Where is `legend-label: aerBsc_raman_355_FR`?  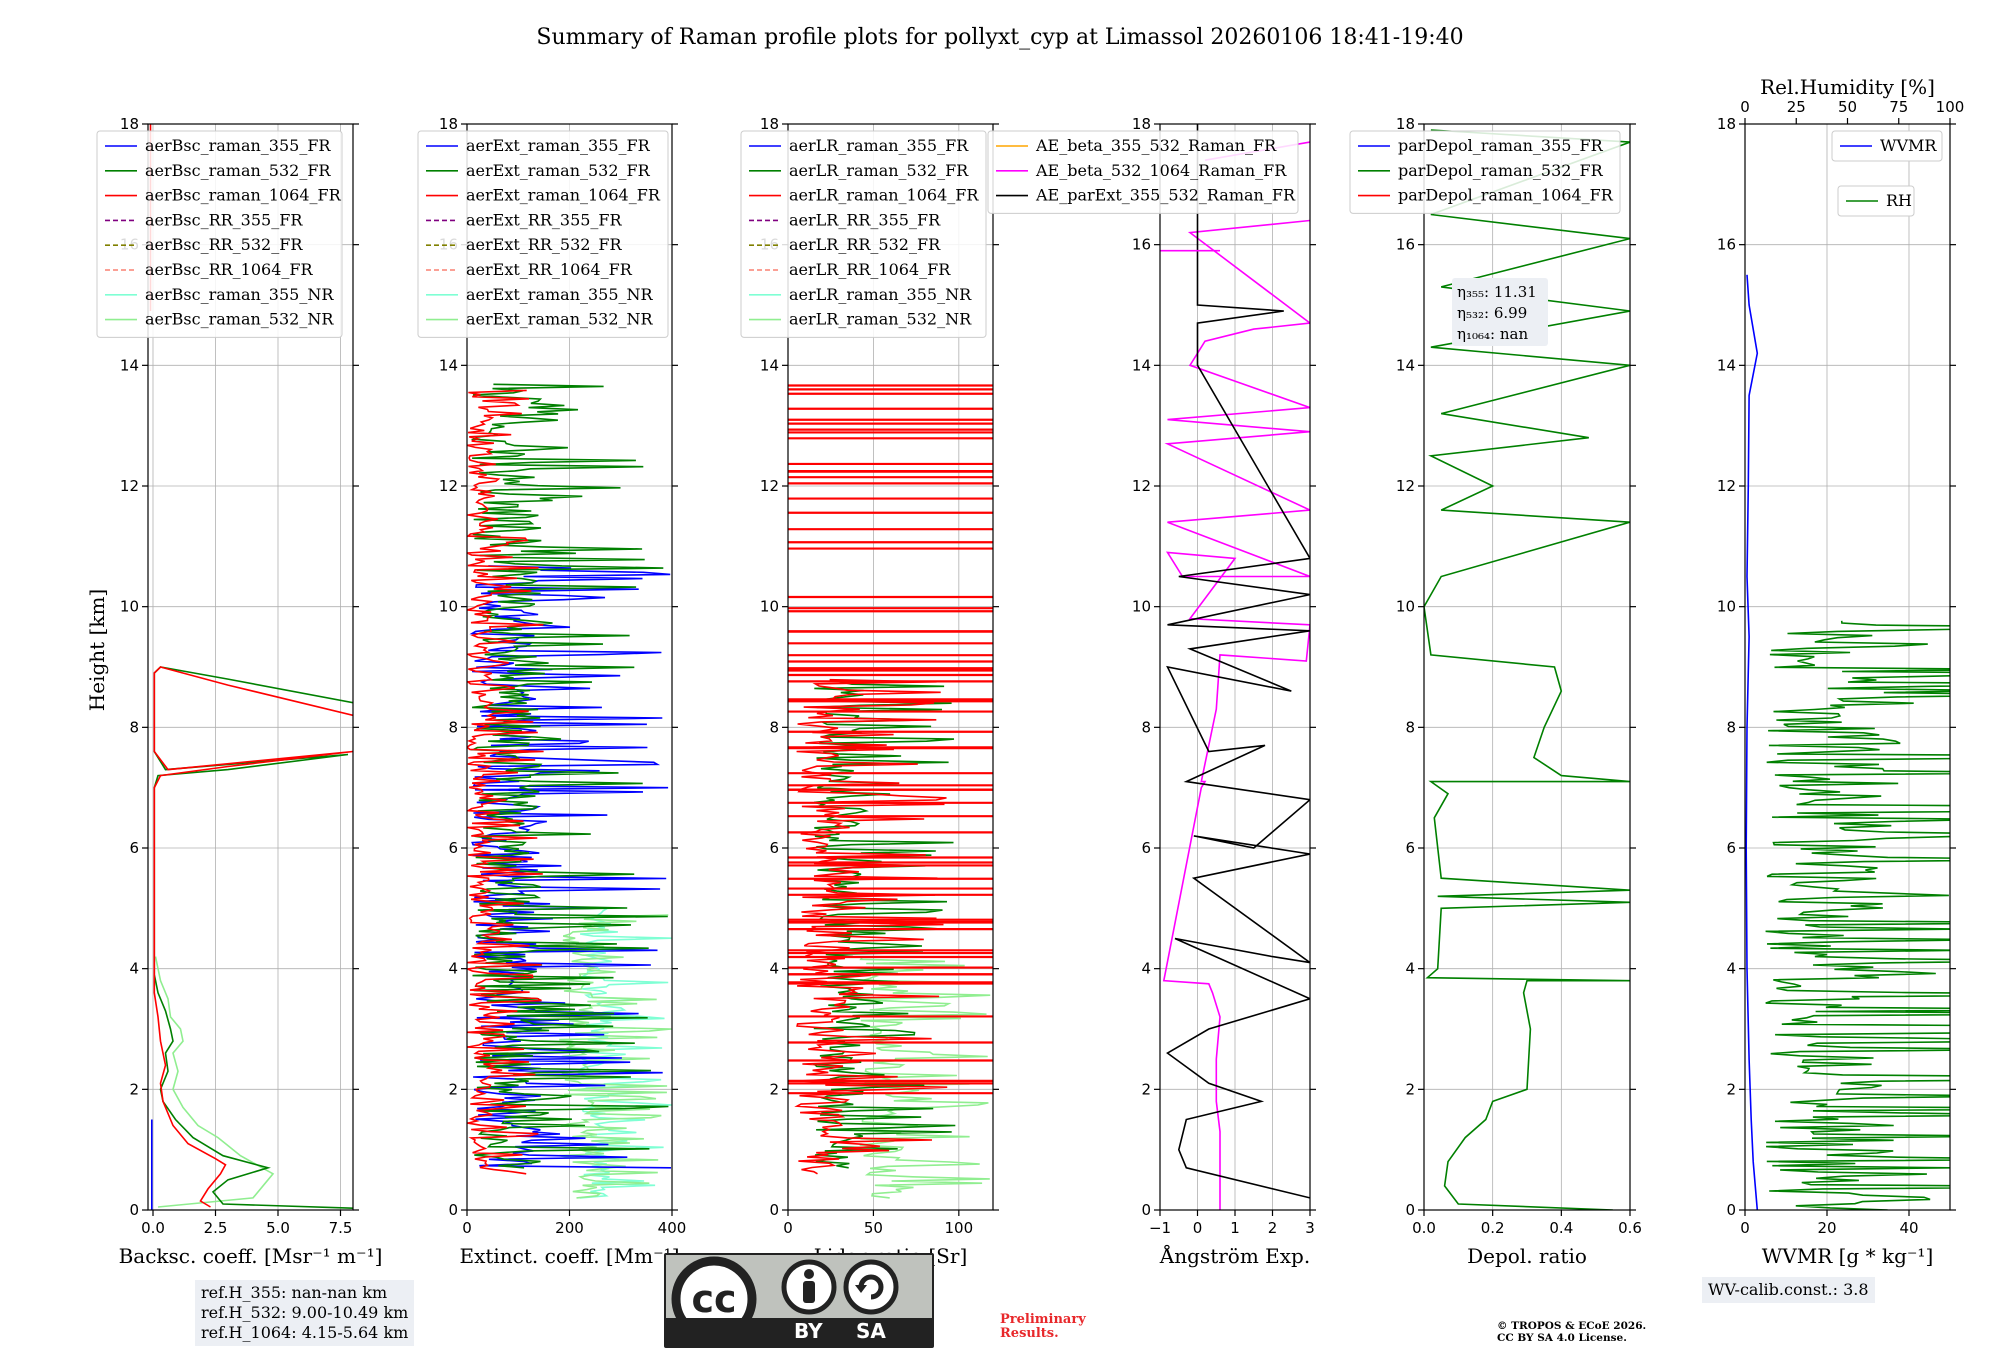 legend-label: aerBsc_raman_355_FR is located at coordinates (238, 145).